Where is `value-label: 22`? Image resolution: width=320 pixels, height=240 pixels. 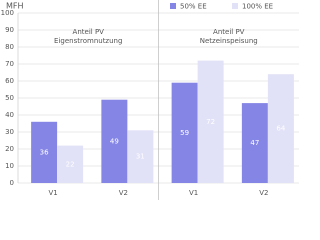
value-label: 22 is located at coordinates (70, 164).